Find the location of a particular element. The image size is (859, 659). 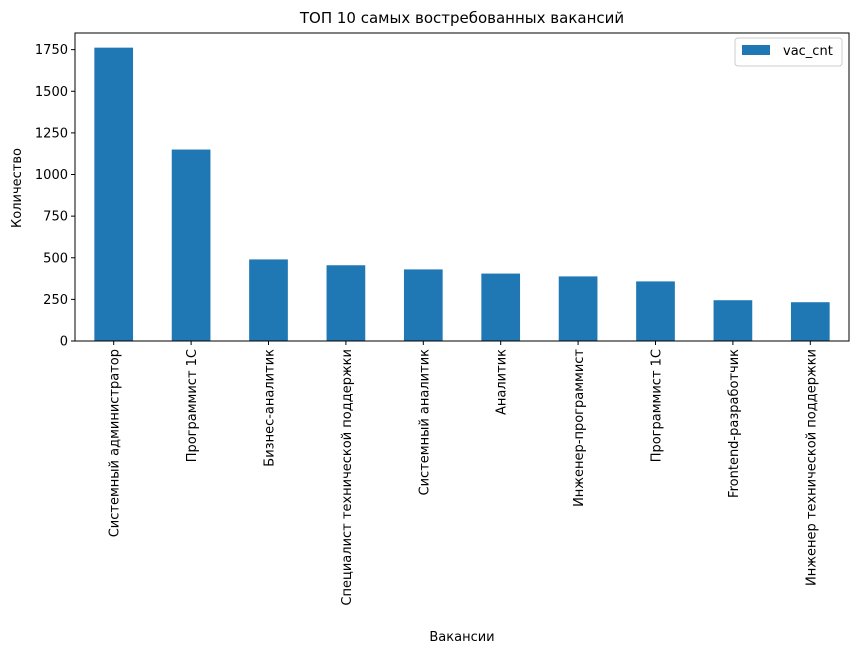

x-tick-label: Системный аналитик is located at coordinates (424, 422).